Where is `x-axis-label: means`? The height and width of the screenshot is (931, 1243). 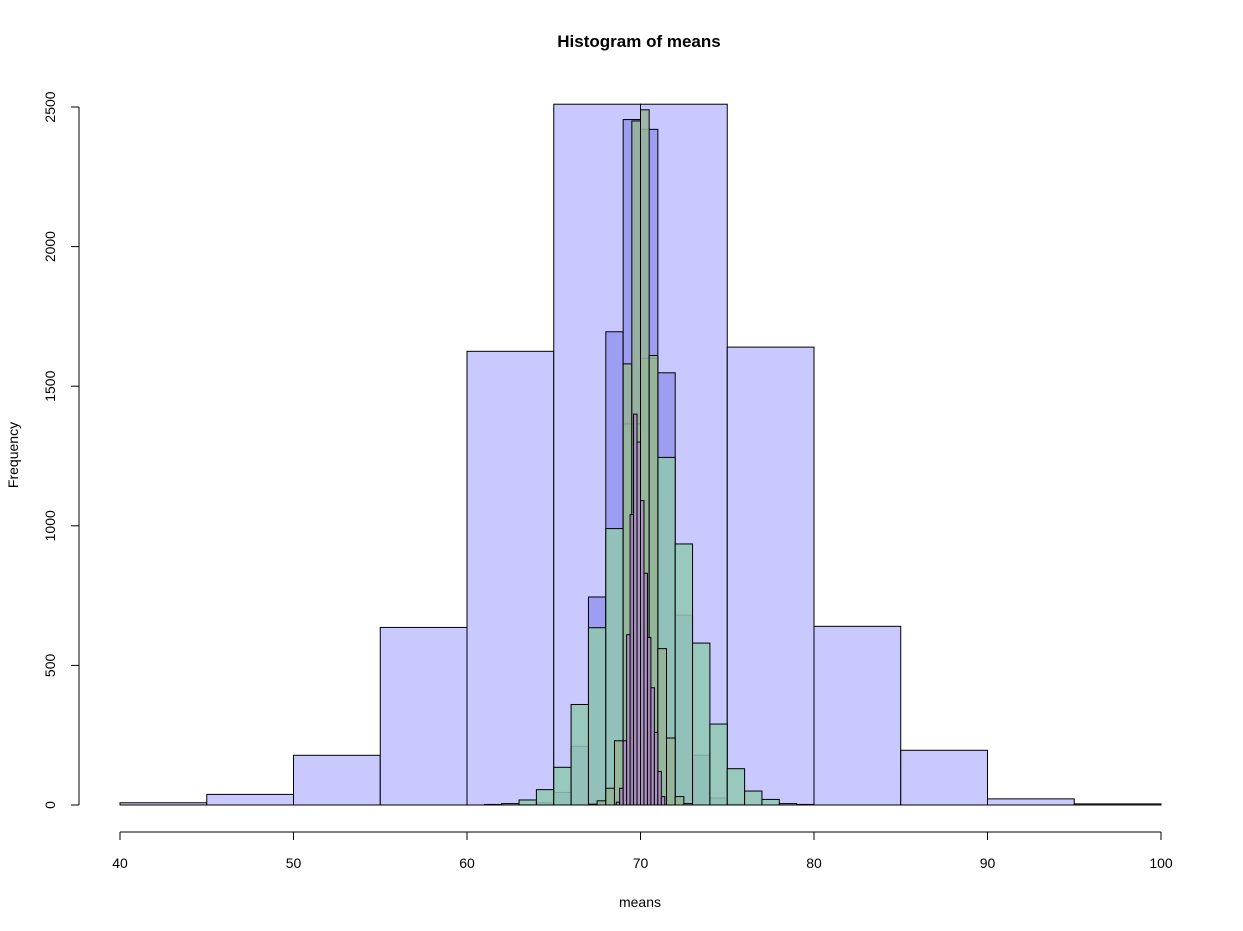 x-axis-label: means is located at coordinates (640, 902).